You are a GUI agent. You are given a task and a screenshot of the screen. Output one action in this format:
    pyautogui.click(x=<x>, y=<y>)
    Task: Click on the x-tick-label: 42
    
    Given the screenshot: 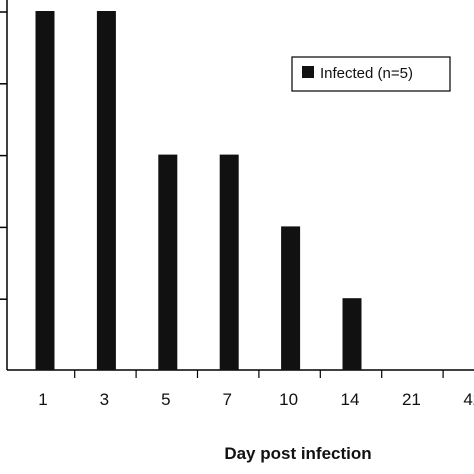 What is the action you would take?
    pyautogui.click(x=468, y=399)
    